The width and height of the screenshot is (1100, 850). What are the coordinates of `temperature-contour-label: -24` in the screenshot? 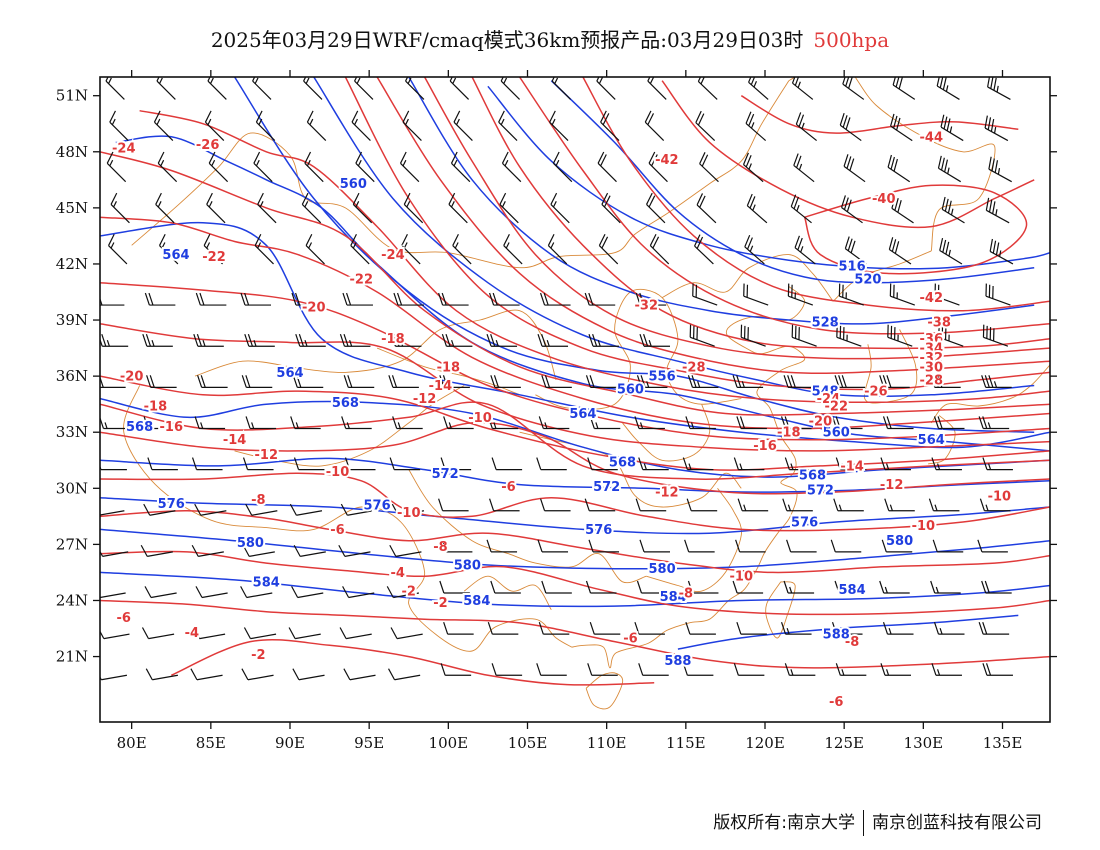 It's located at (829, 399).